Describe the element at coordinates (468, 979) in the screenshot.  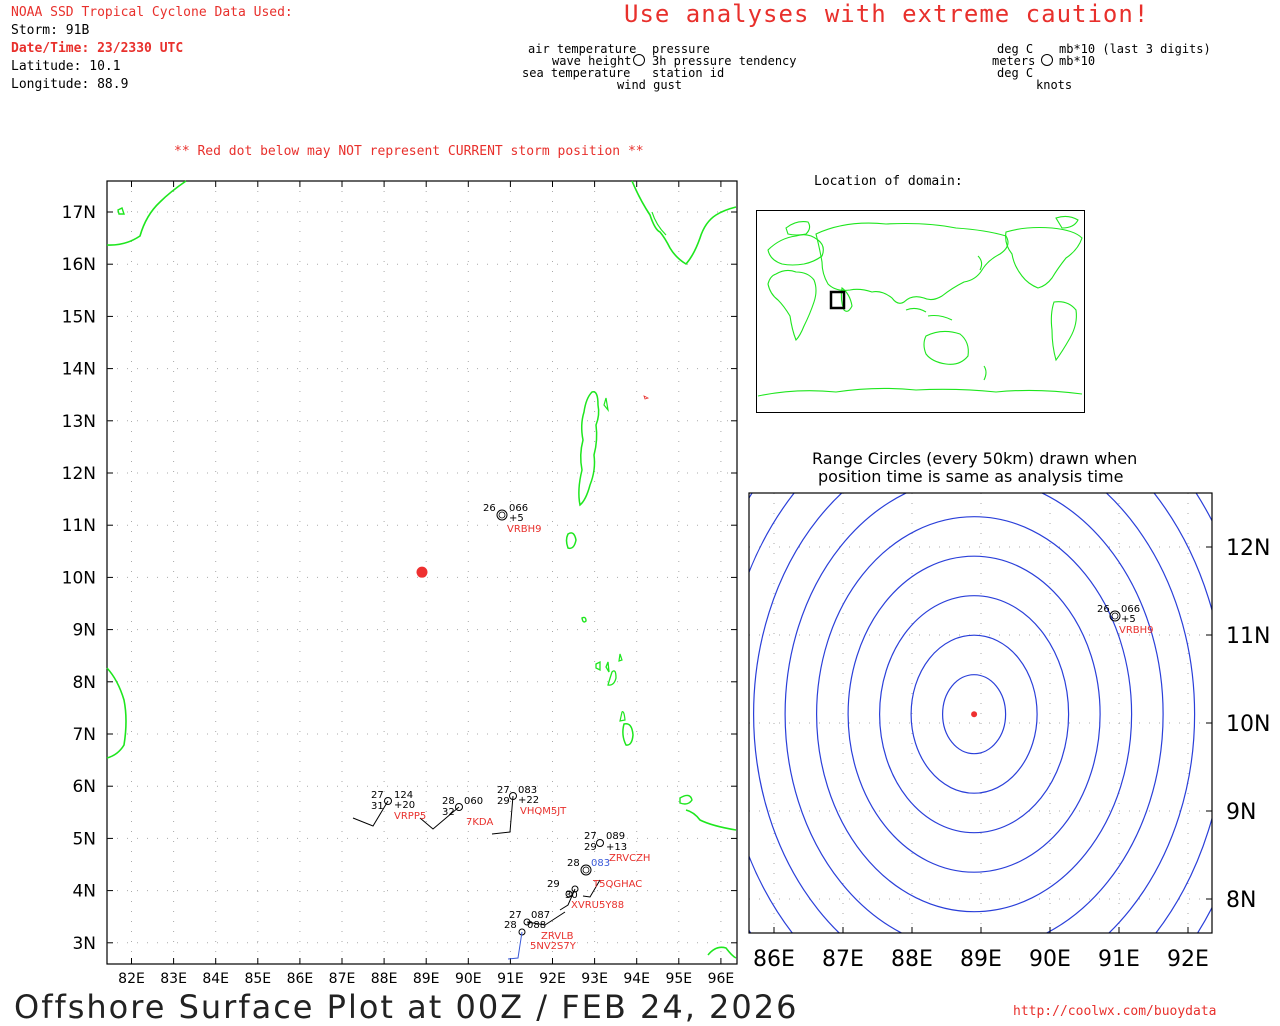
I see `lon-label: 90E` at that location.